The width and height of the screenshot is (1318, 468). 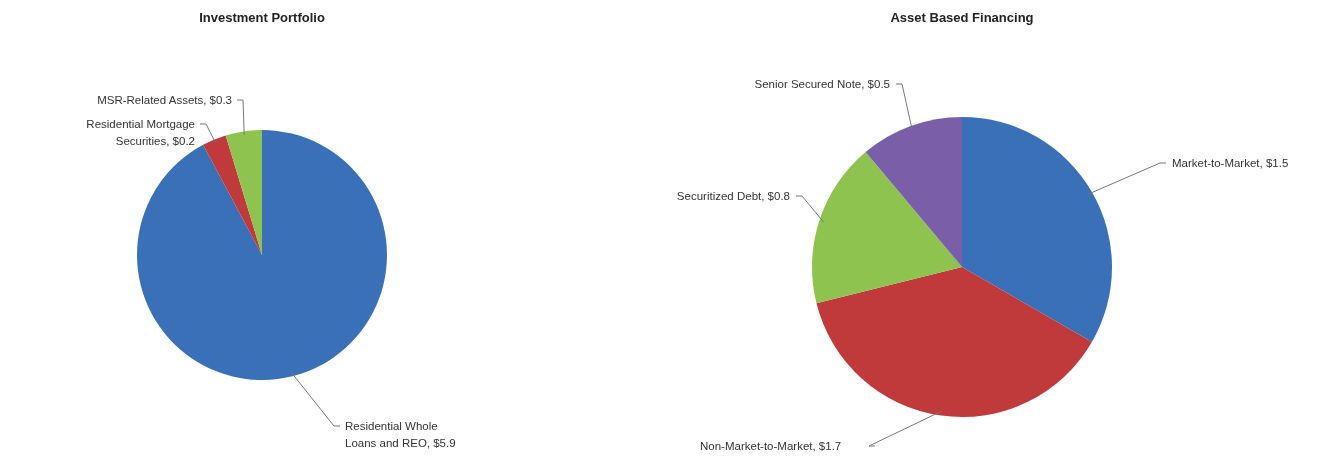 What do you see at coordinates (262, 17) in the screenshot?
I see `chart-title: Investment Portfolio` at bounding box center [262, 17].